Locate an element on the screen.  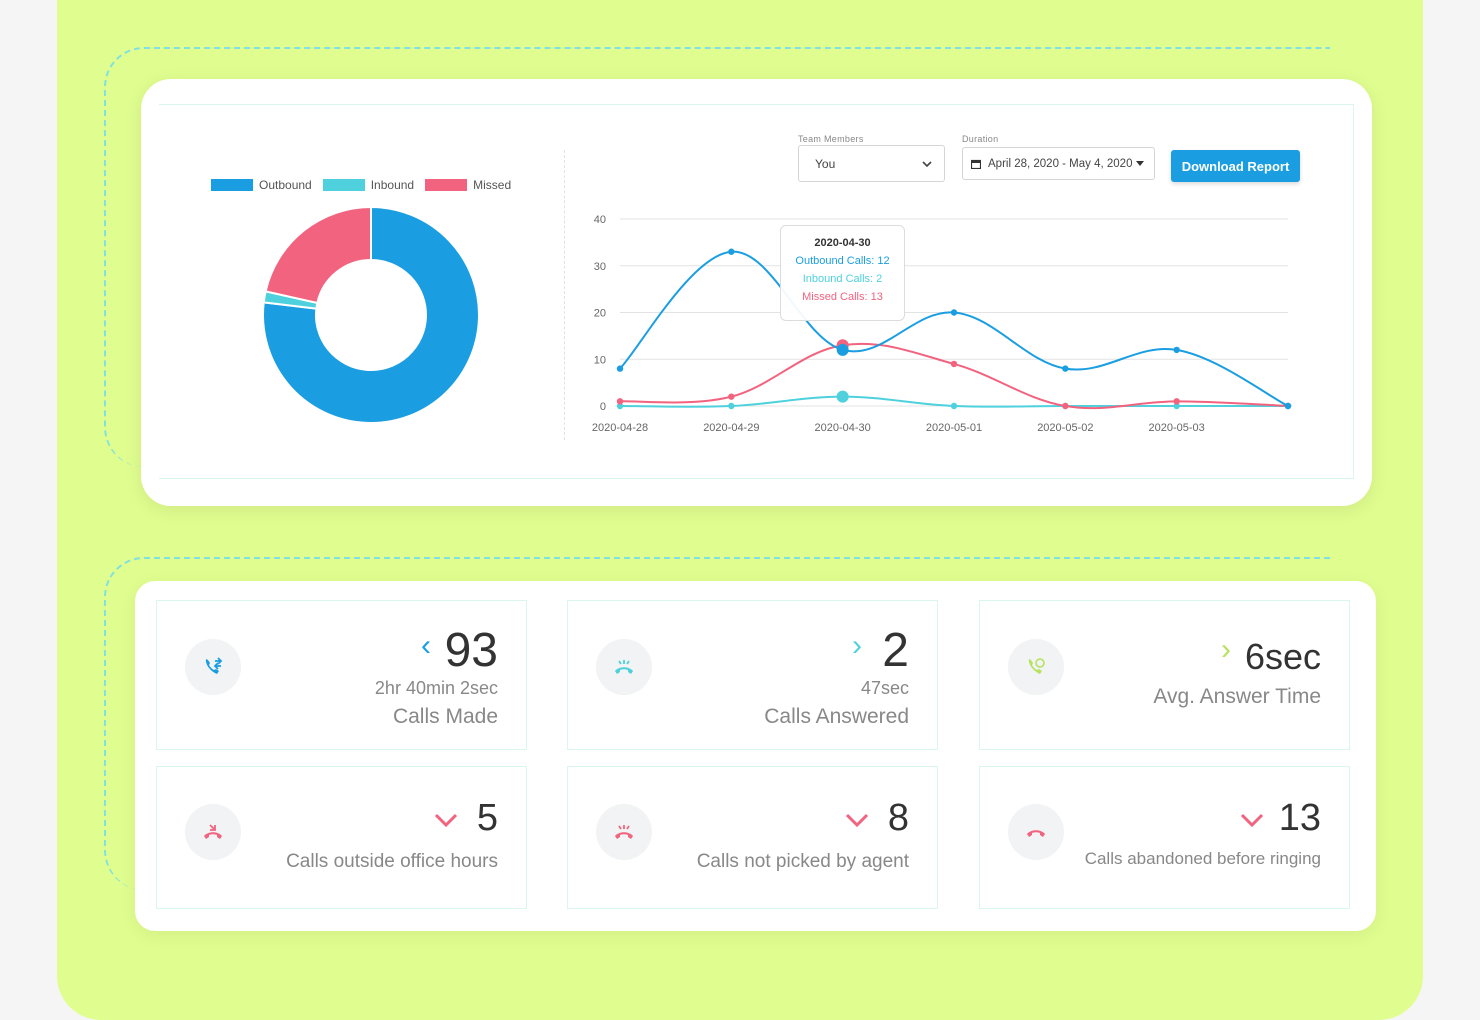
tooltip-date: 2020-04-30 is located at coordinates (842, 243).